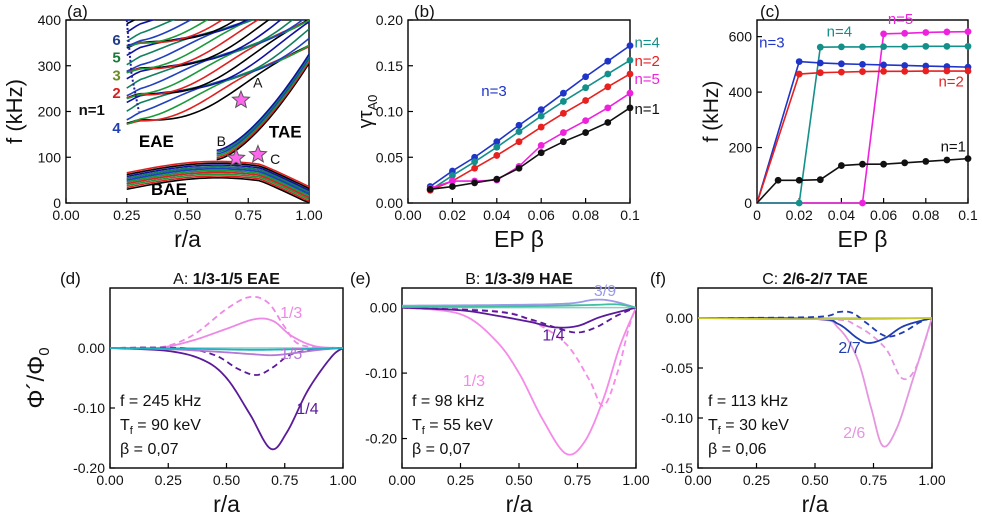 The height and width of the screenshot is (517, 982). I want to click on y-axis-label-sub: 0, so click(44, 351).